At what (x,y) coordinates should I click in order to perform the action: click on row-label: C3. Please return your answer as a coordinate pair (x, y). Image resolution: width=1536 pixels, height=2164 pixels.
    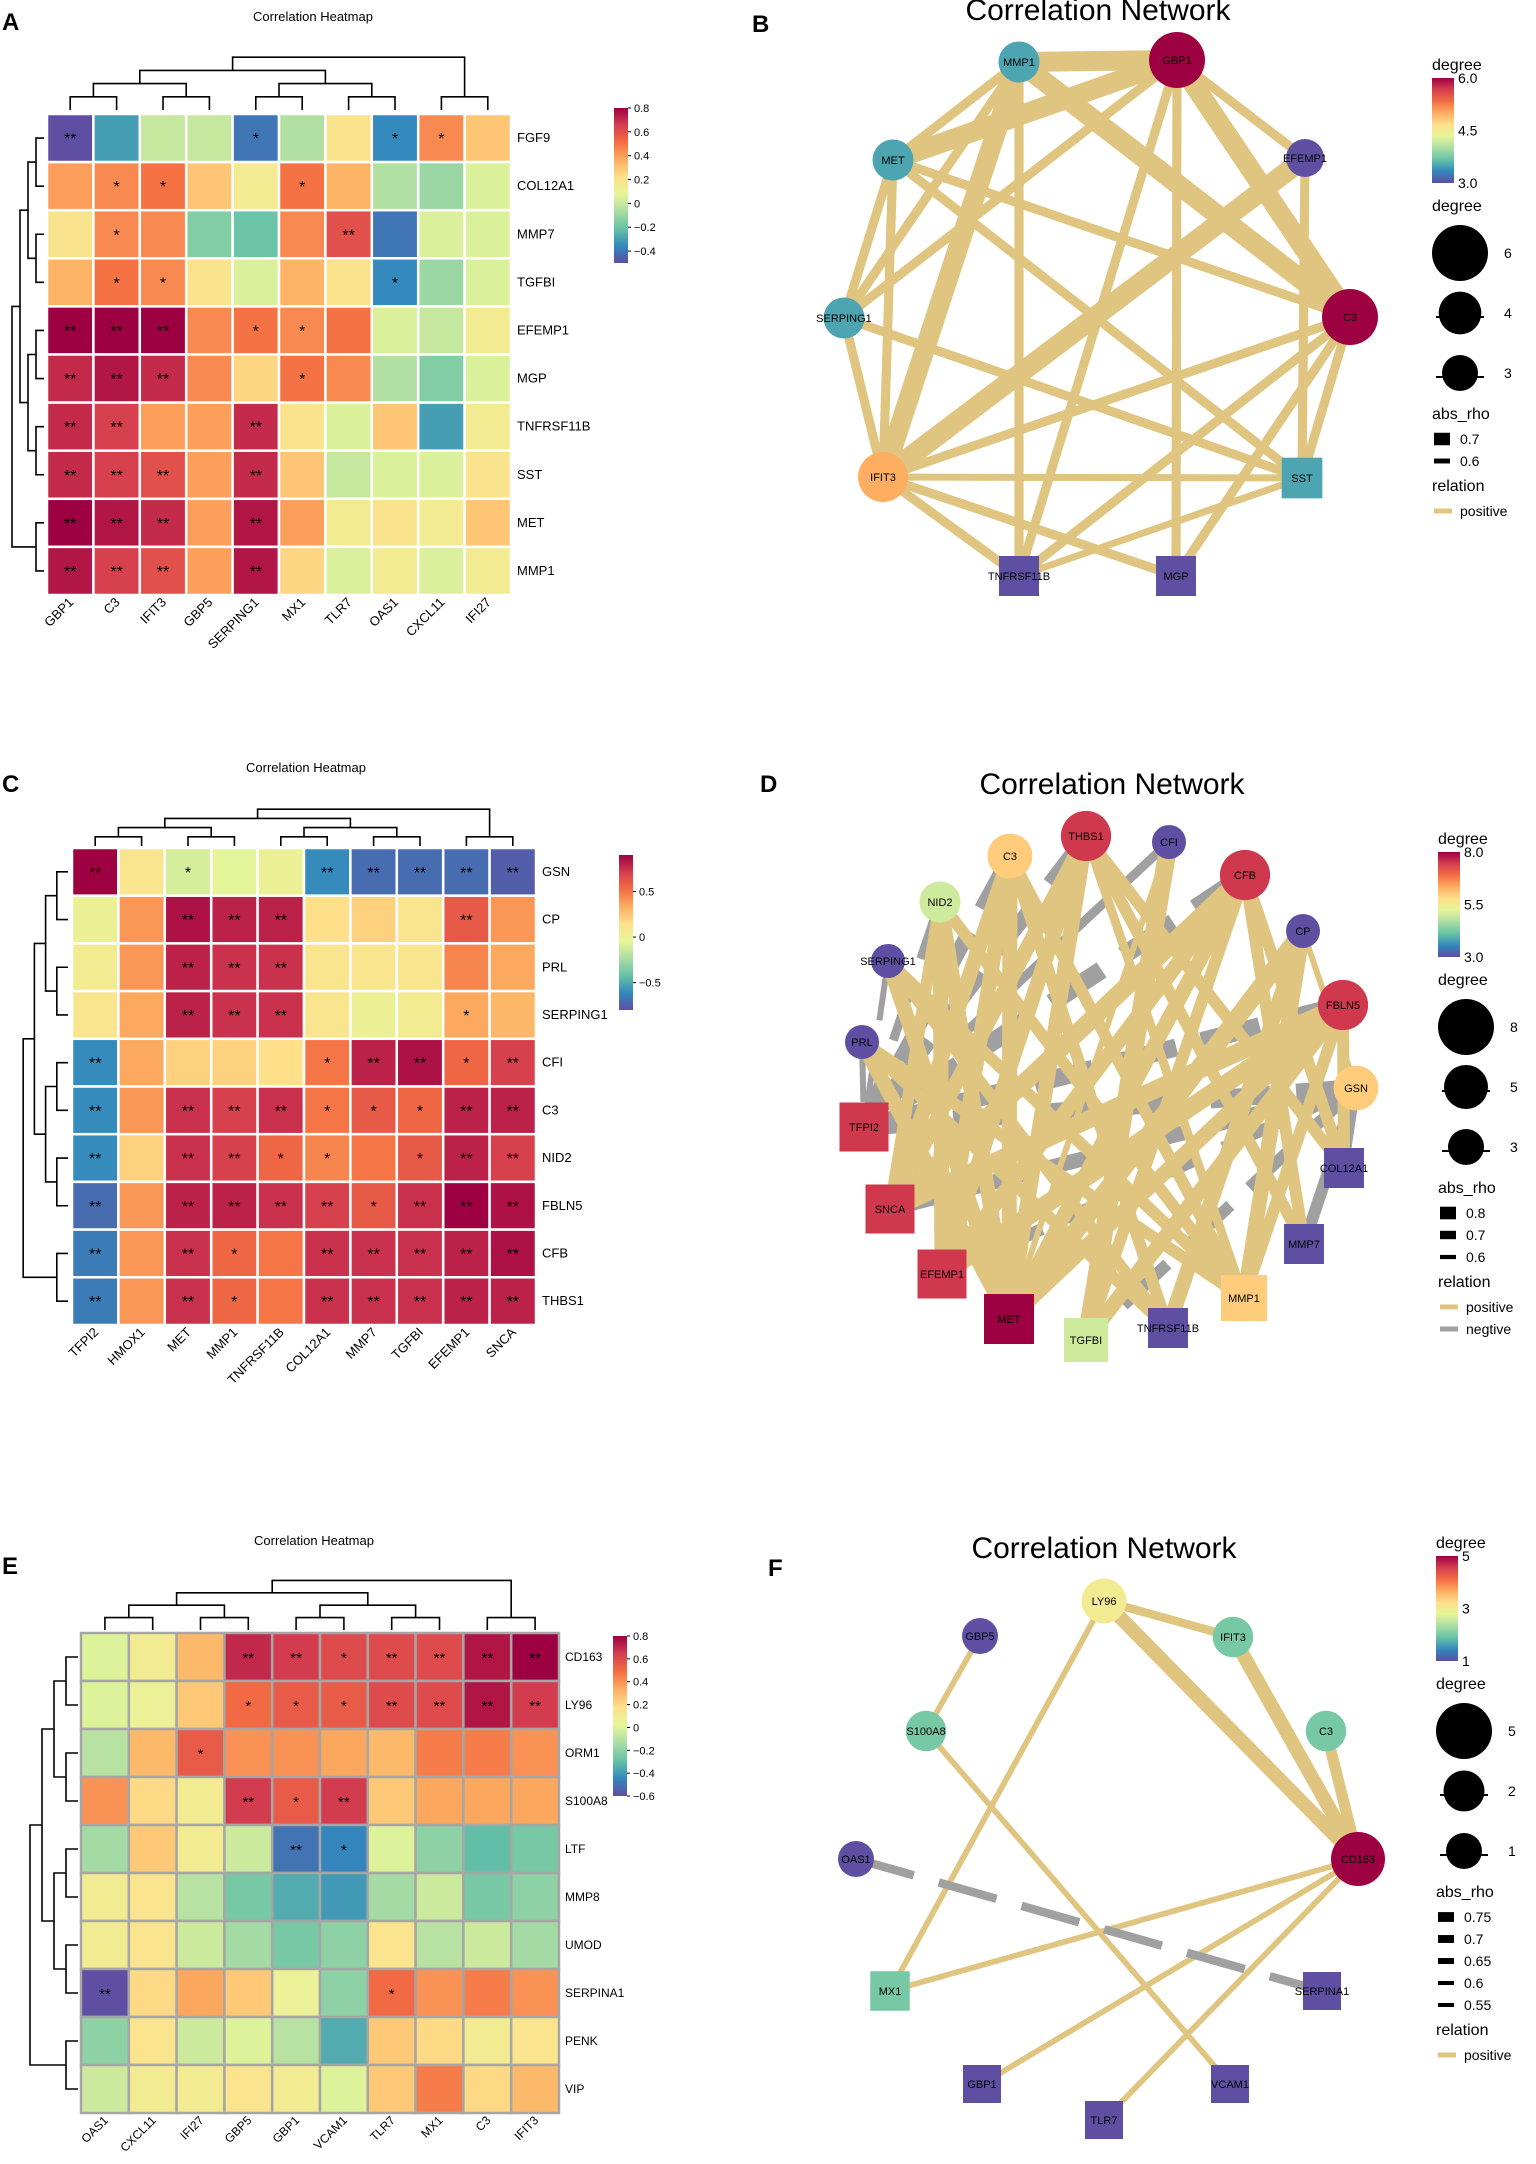
    Looking at the image, I should click on (550, 1109).